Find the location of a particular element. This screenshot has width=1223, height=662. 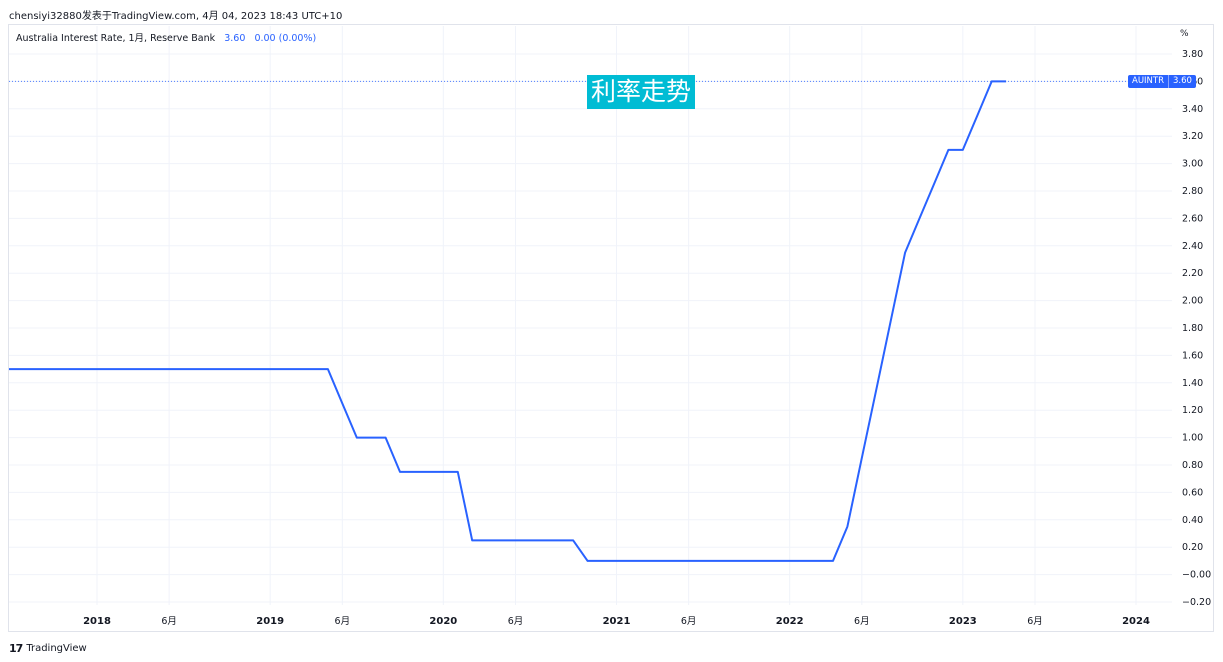

y-tick-label: 1.40 is located at coordinates (1192, 383).